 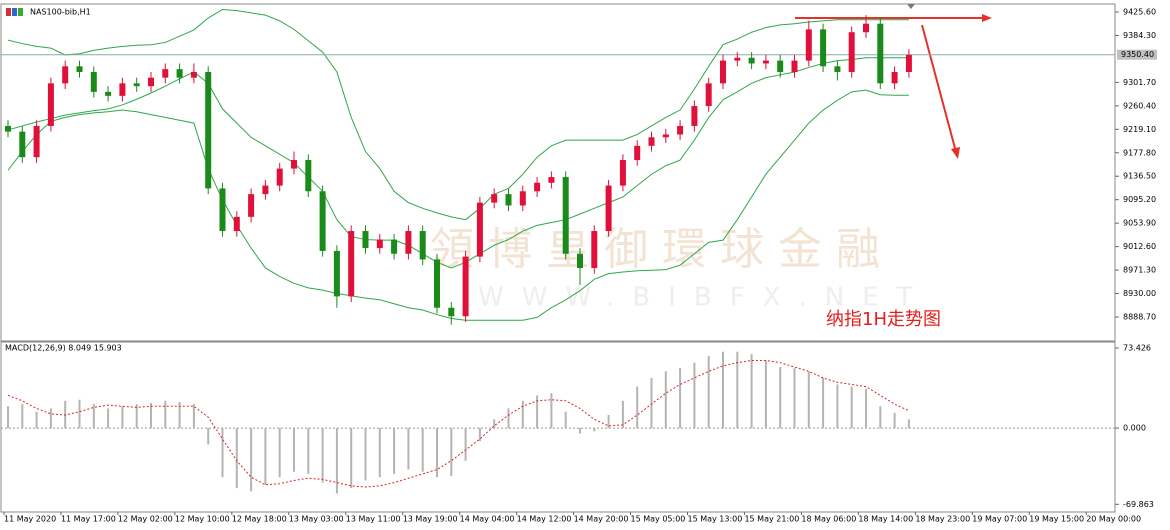 What do you see at coordinates (430, 519) in the screenshot?
I see `x-tick-label: 13 May 19:00` at bounding box center [430, 519].